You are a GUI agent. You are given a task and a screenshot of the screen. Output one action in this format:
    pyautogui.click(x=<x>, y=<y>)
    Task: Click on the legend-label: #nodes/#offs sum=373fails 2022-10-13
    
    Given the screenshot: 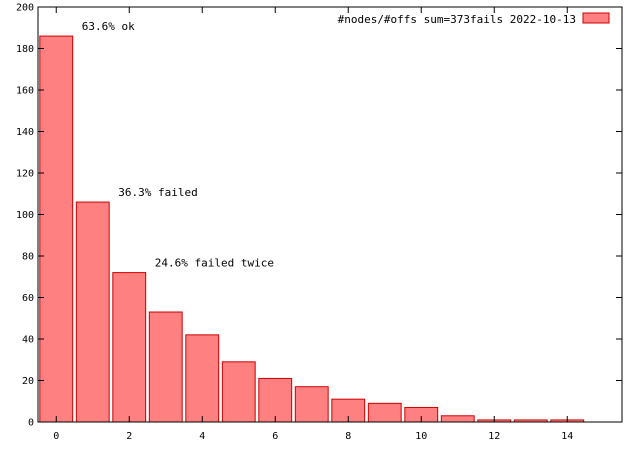 What is the action you would take?
    pyautogui.click(x=457, y=19)
    